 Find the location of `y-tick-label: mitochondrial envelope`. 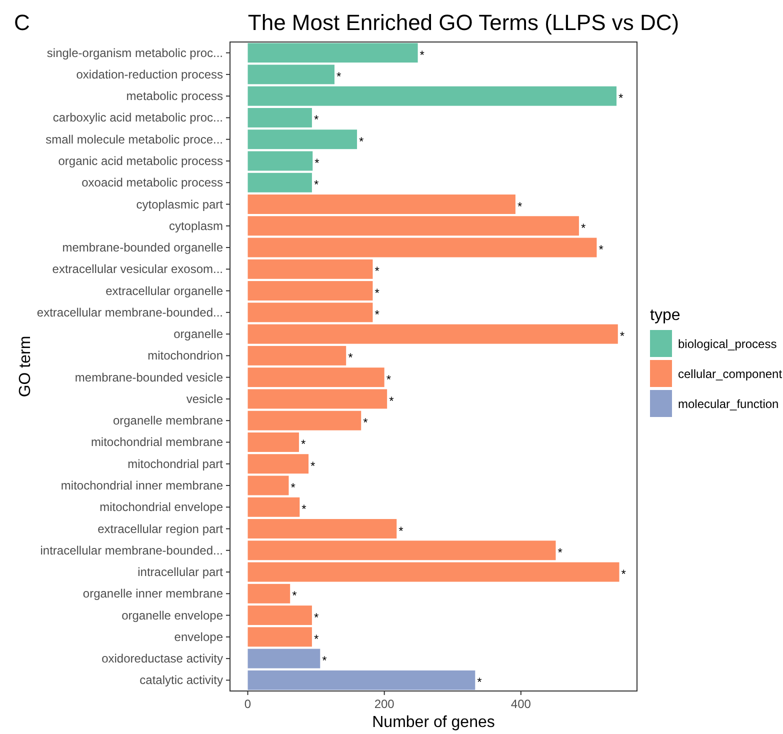

y-tick-label: mitochondrial envelope is located at coordinates (162, 507).